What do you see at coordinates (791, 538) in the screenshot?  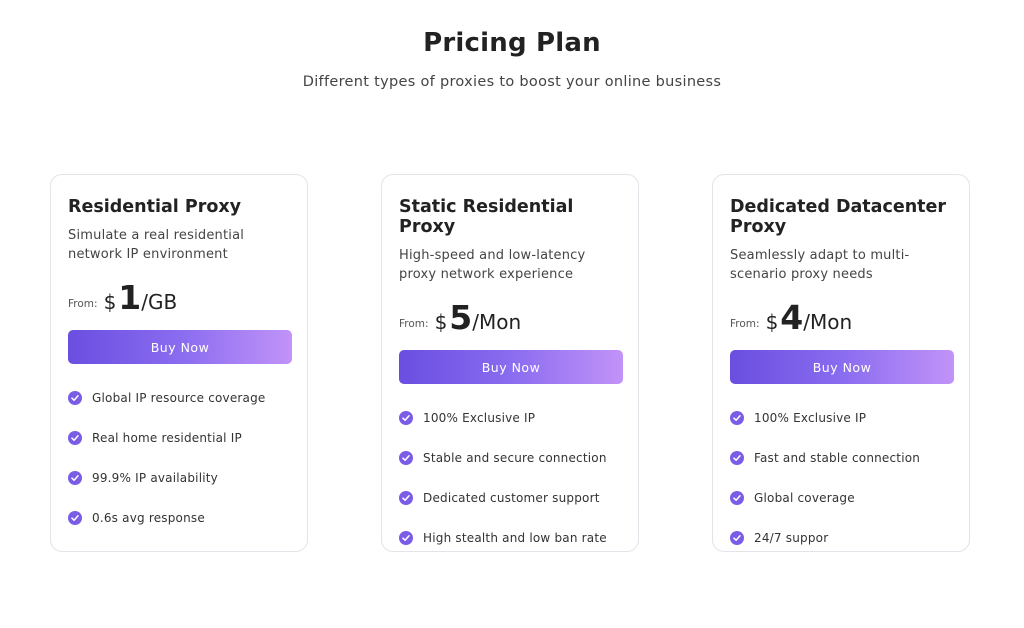 I see `feature-label: 24/7 suppor` at bounding box center [791, 538].